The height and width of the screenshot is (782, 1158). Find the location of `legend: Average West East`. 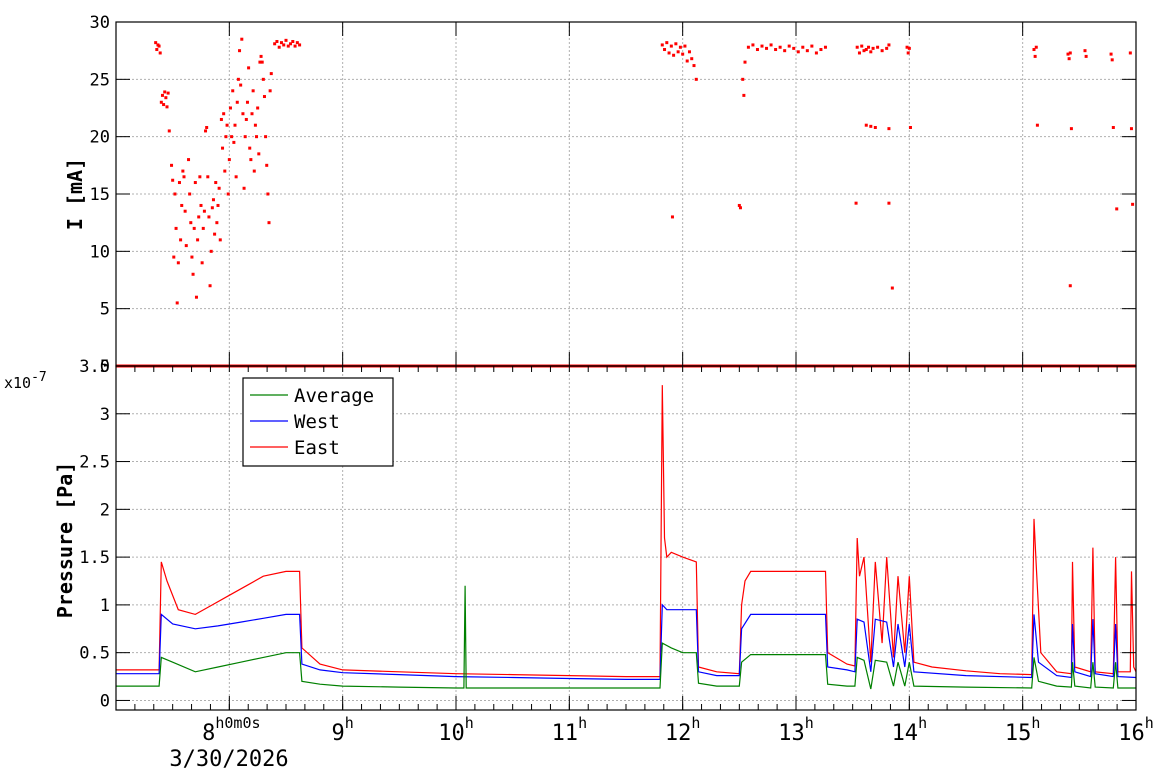

legend: Average West East is located at coordinates (318, 422).